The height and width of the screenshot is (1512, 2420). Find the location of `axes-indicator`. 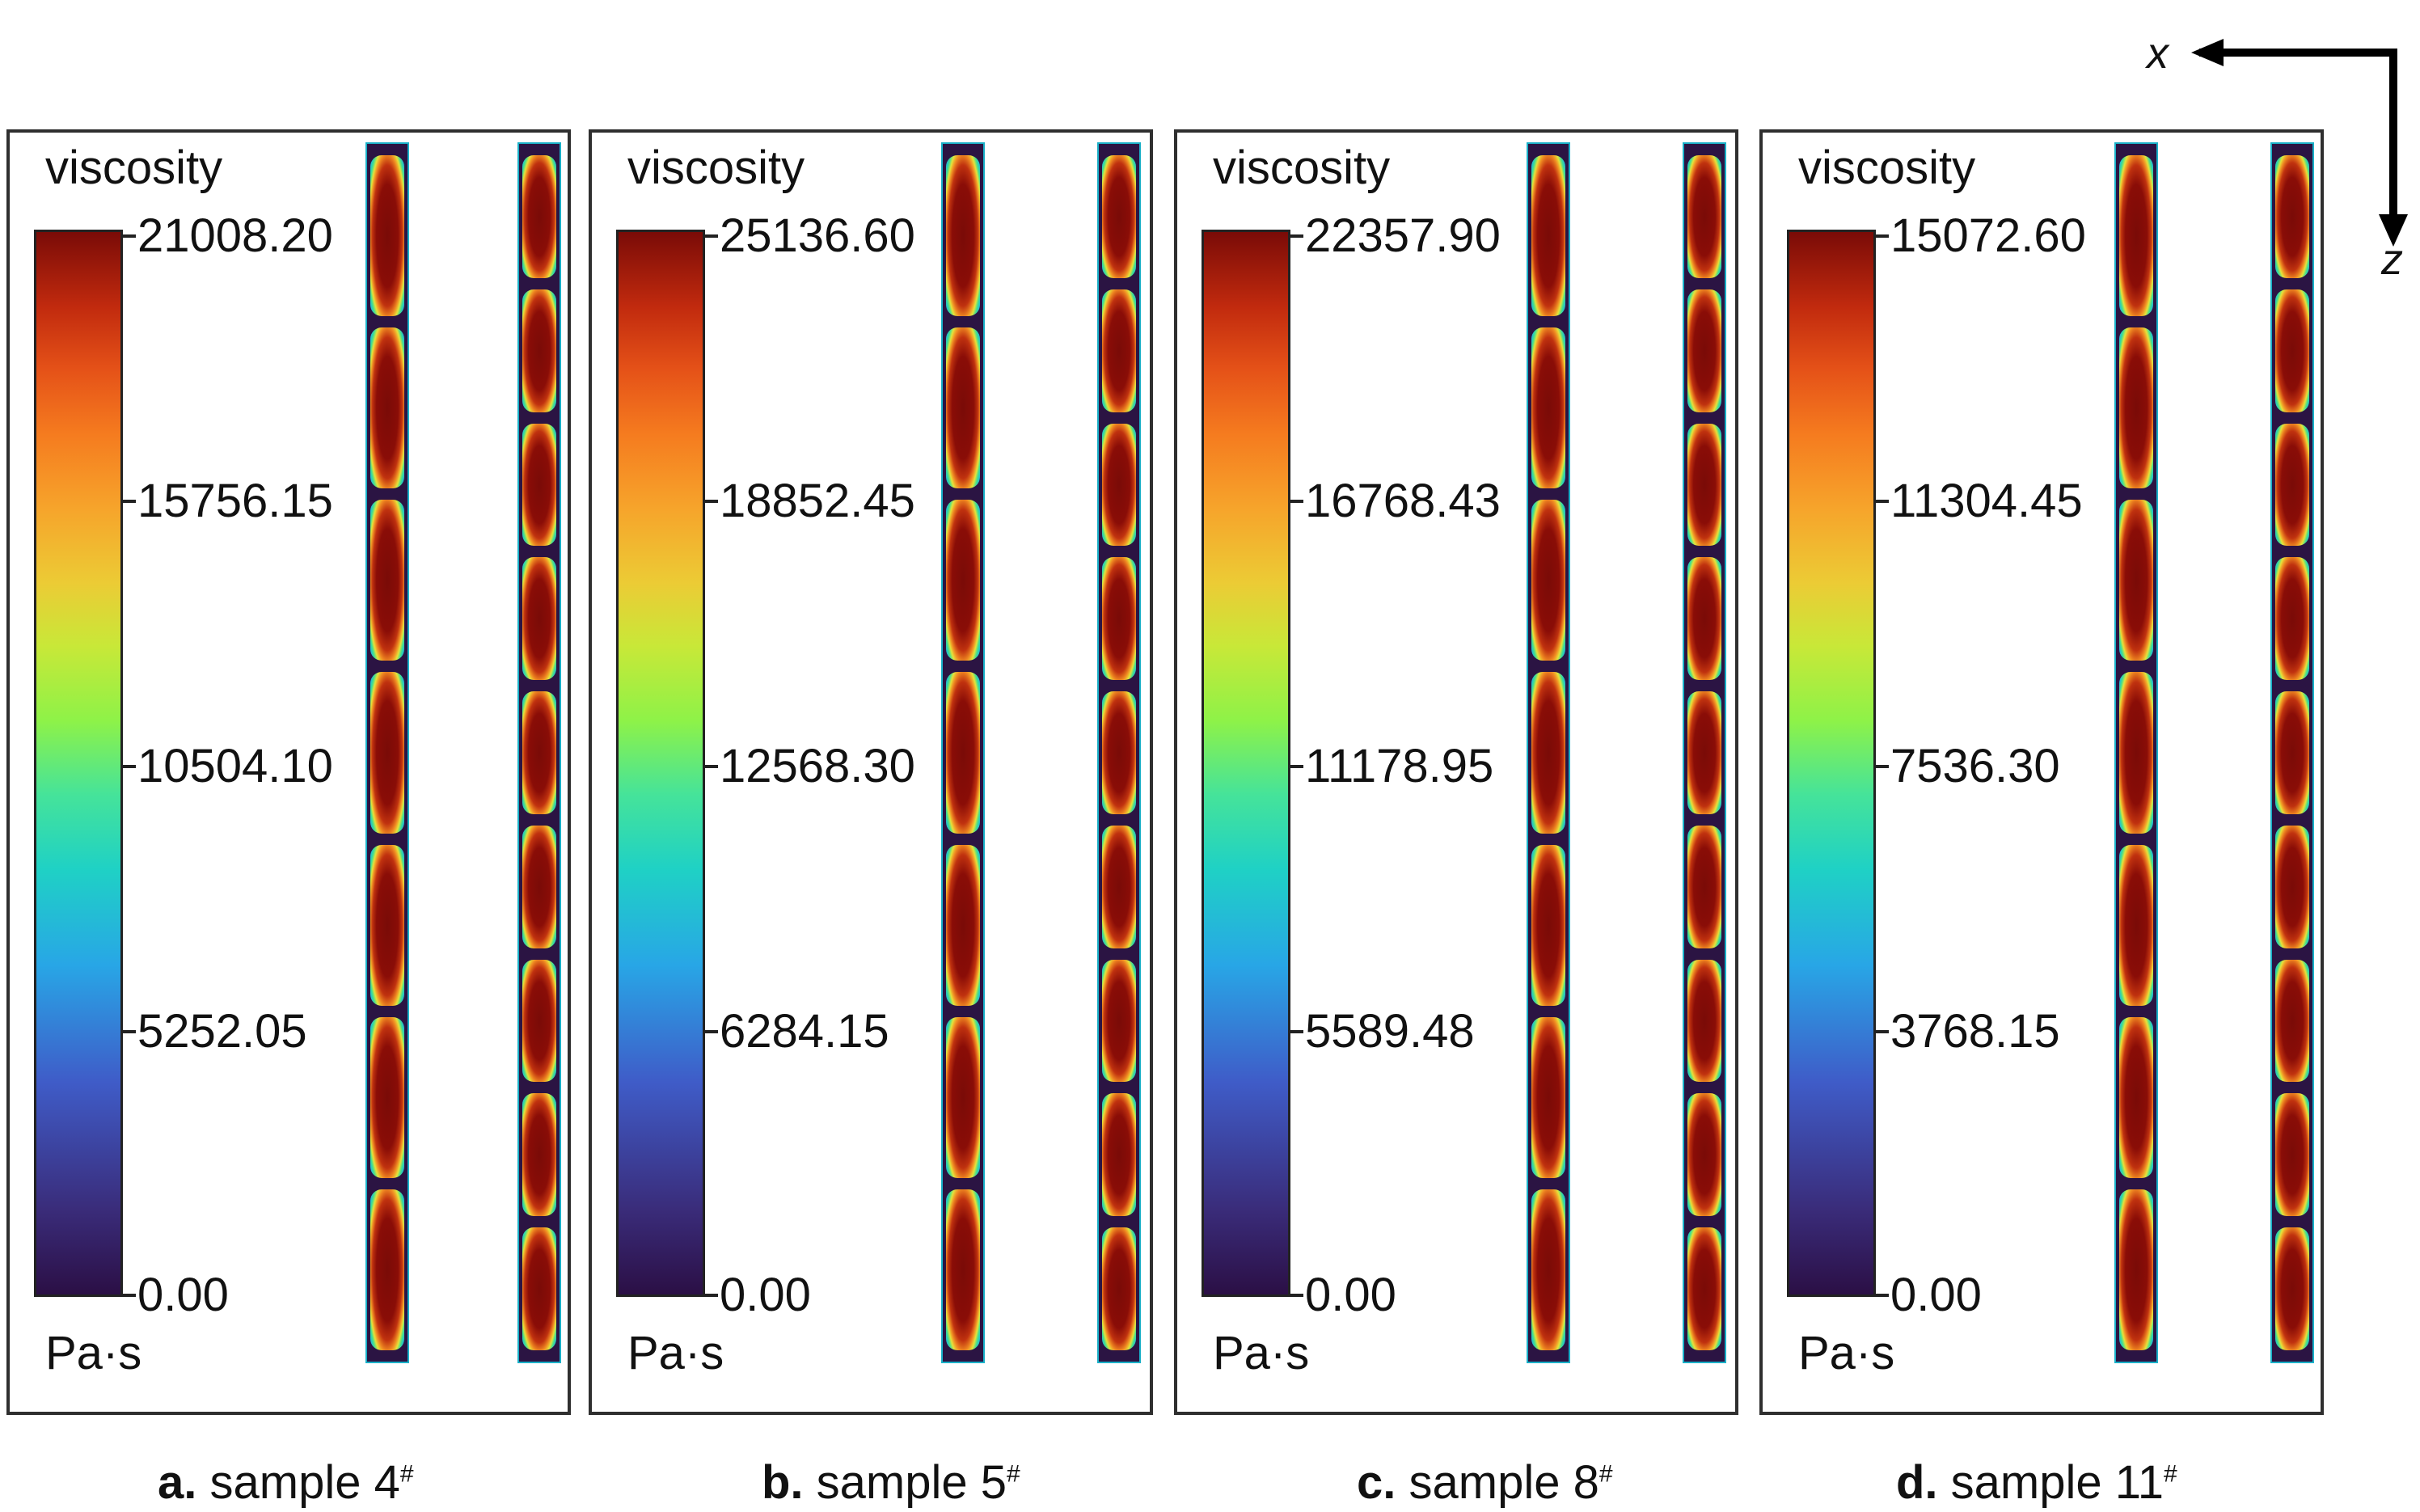

axes-indicator is located at coordinates (2299, 143).